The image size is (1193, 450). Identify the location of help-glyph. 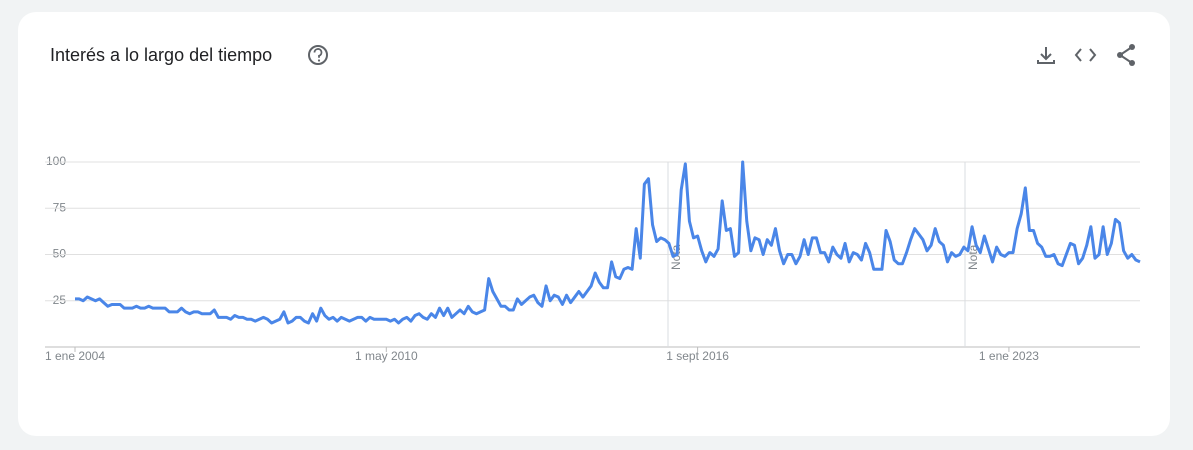
(318, 53).